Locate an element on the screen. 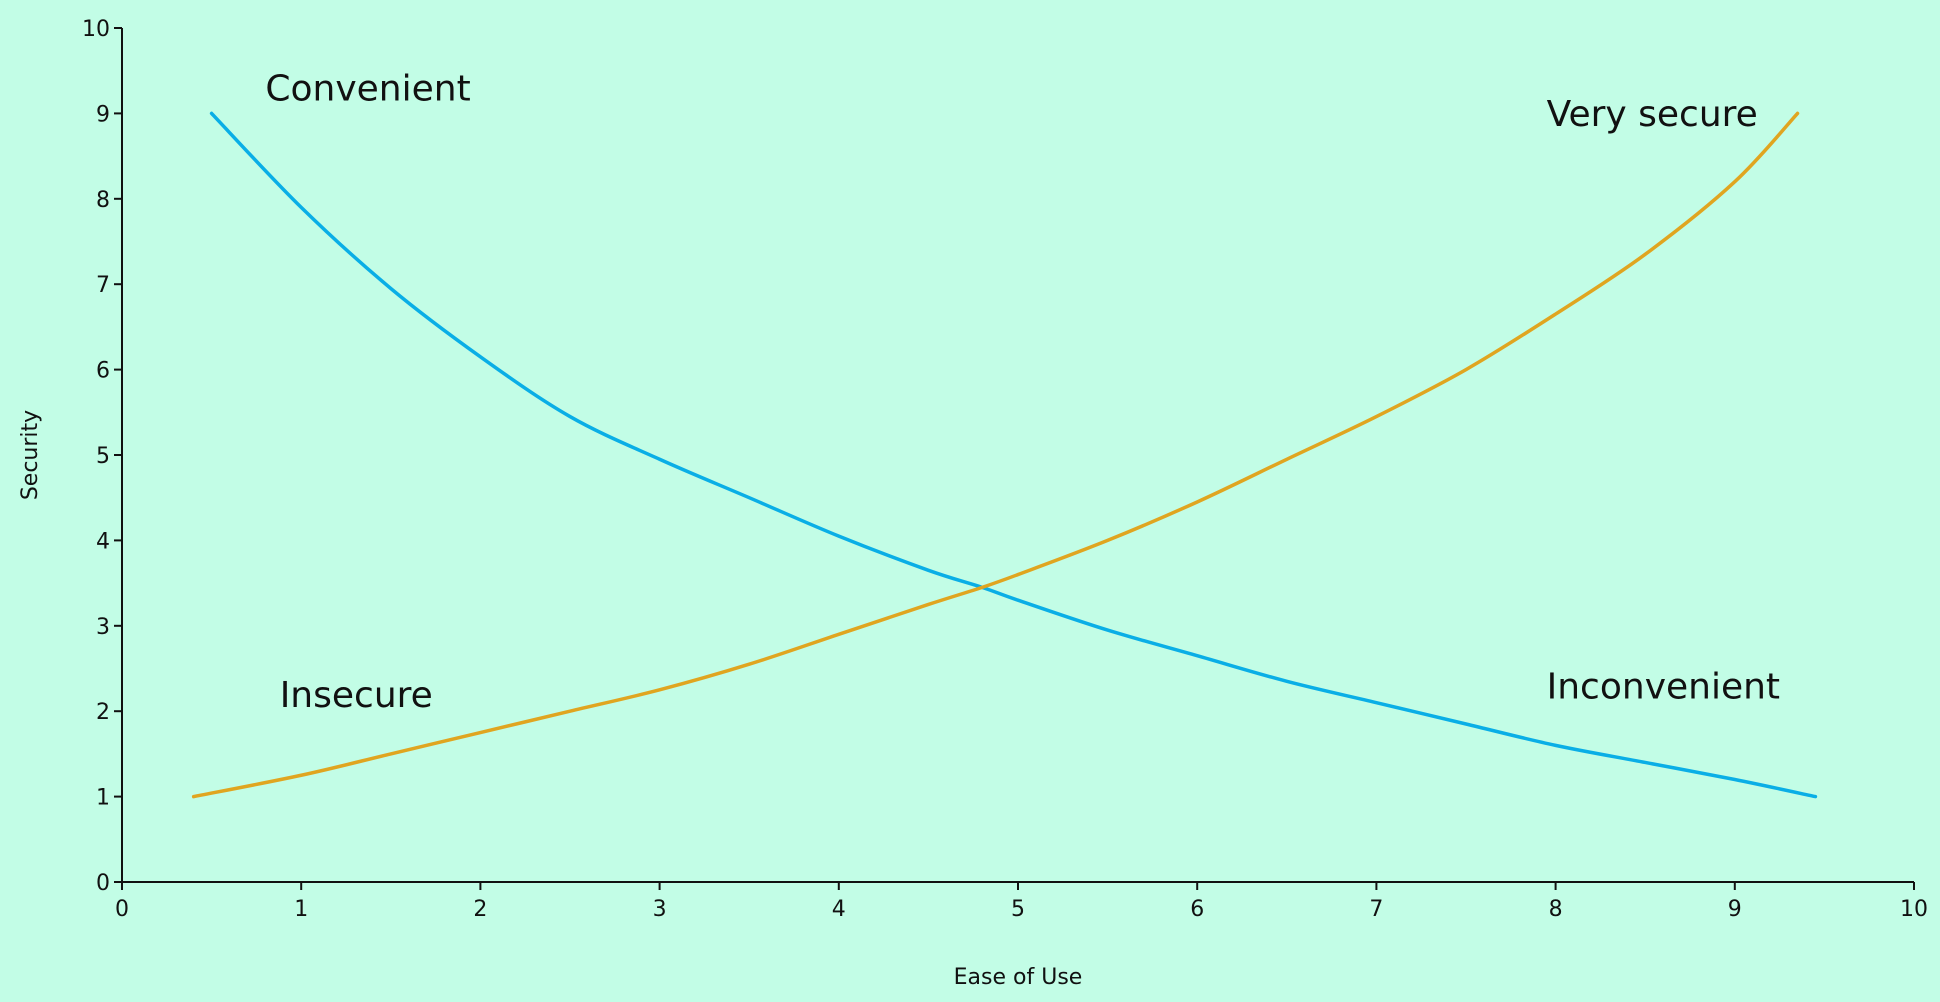  y-axis-title: Security is located at coordinates (30, 455).